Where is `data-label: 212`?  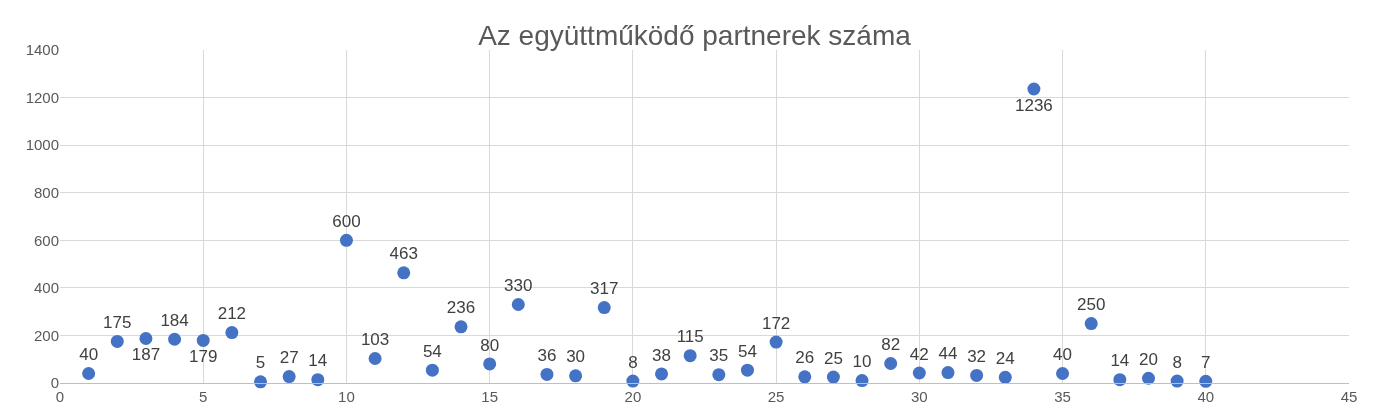
data-label: 212 is located at coordinates (232, 314).